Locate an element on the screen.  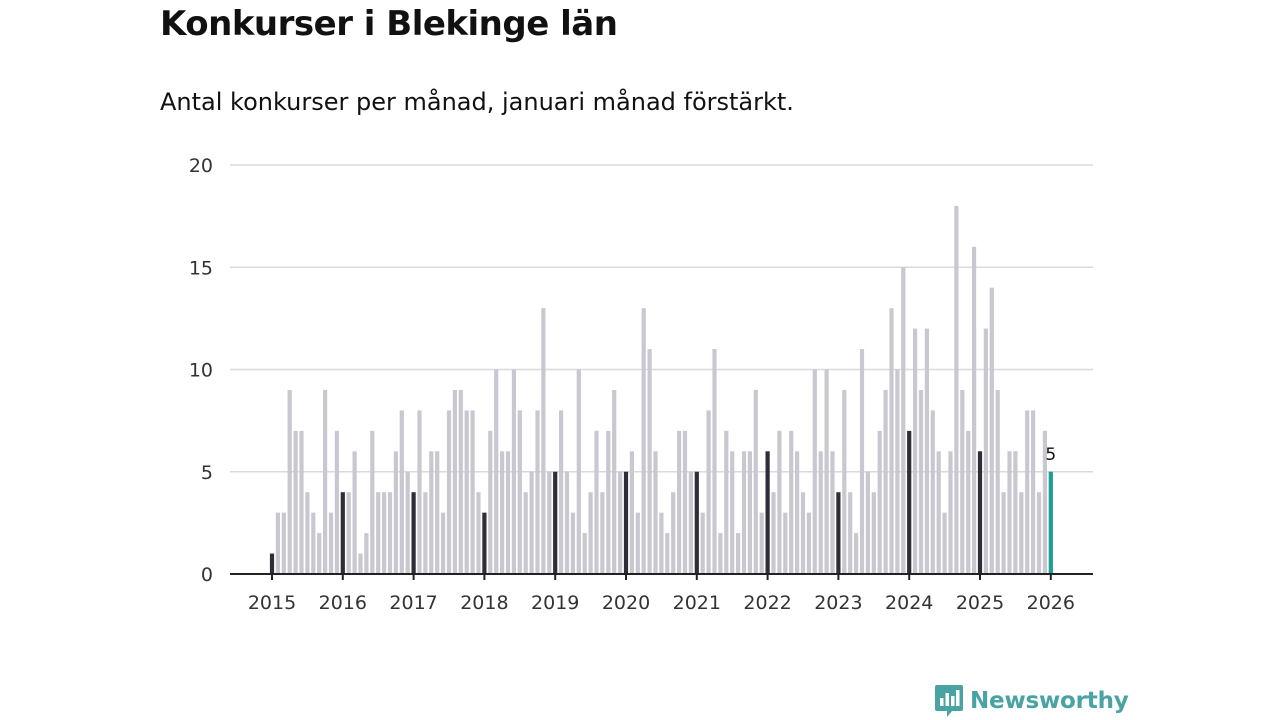
x-tick-label-2024: 2024 is located at coordinates (909, 603).